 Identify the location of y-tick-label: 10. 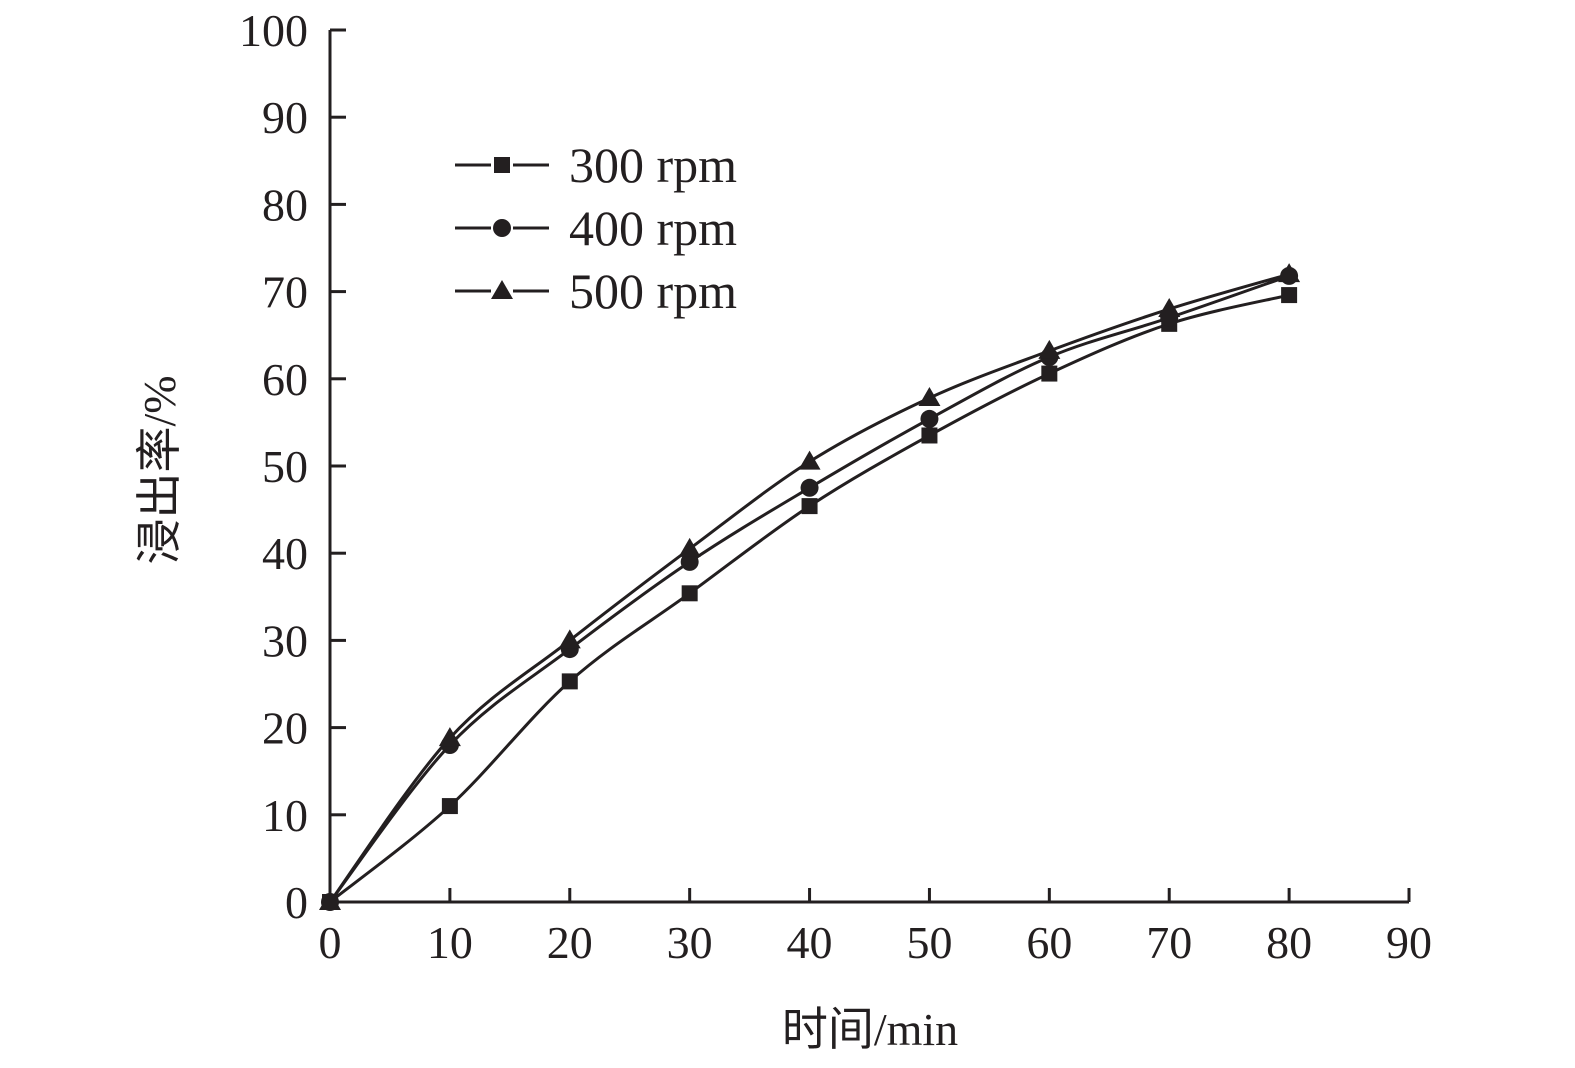
(285, 815).